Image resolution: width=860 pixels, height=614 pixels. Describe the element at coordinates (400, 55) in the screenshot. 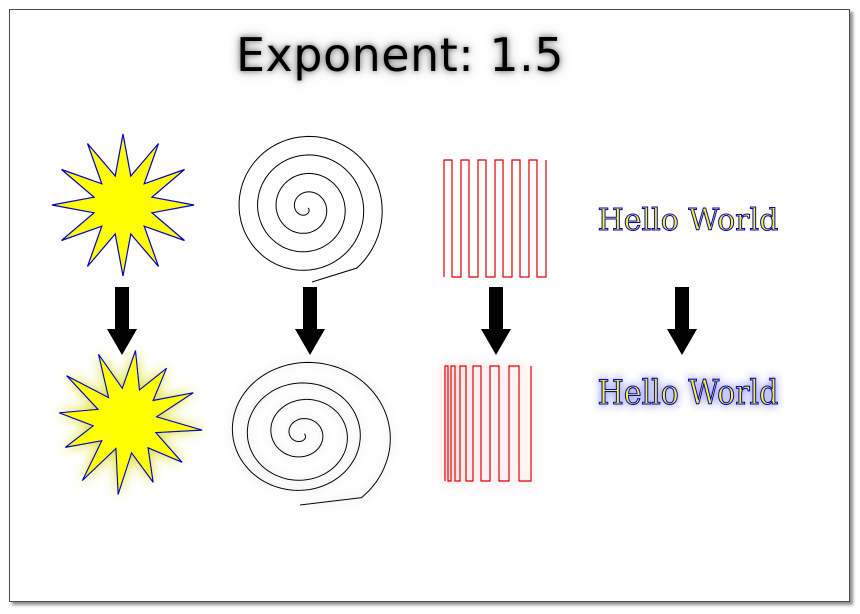

I see `page-title: Exponent: 1.5` at that location.